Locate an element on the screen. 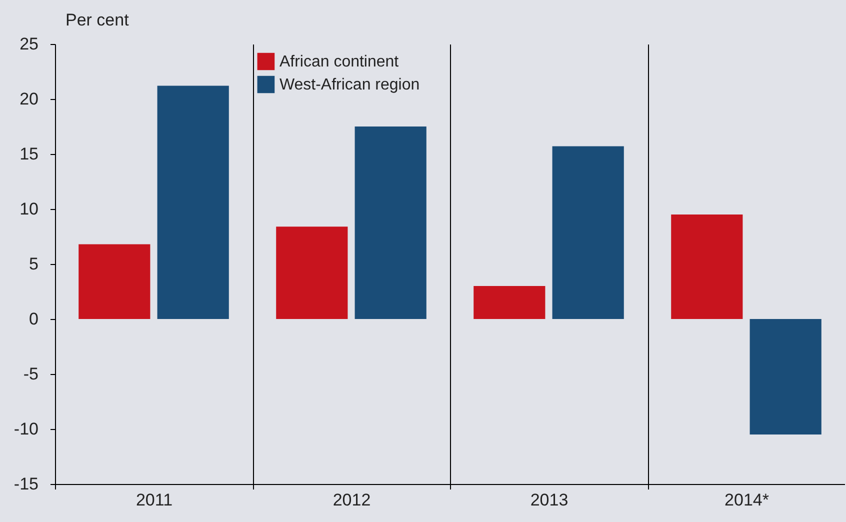 Image resolution: width=846 pixels, height=522 pixels. legend-label: African continent is located at coordinates (339, 62).